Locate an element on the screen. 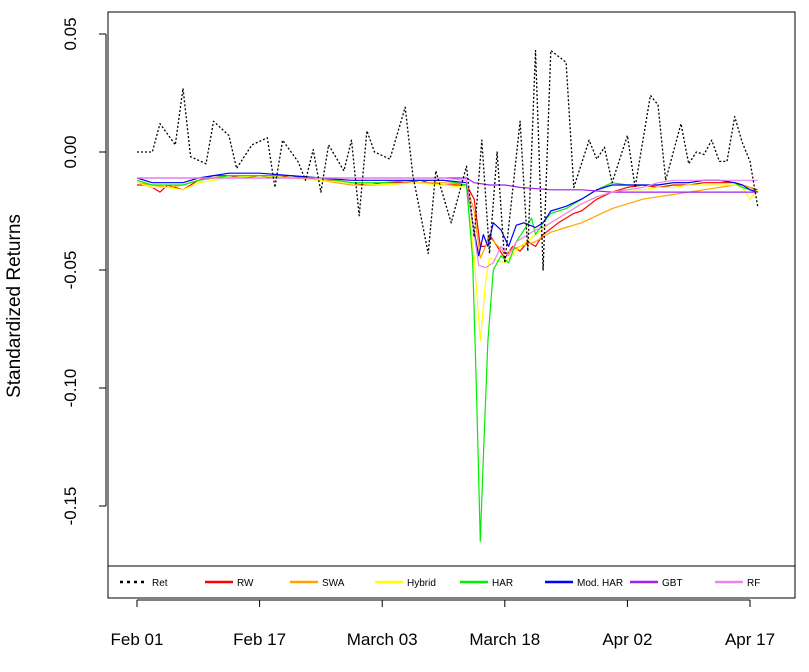 This screenshot has width=809, height=672. legend-label: Ret is located at coordinates (160, 583).